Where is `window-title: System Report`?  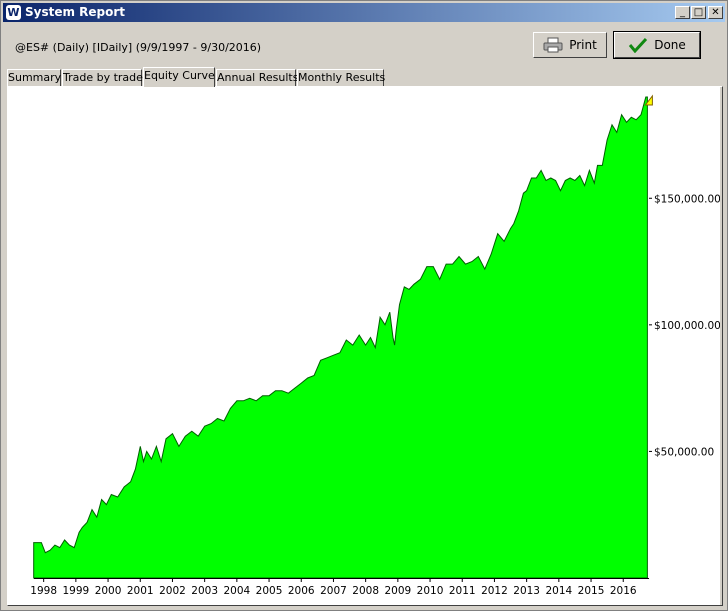
window-title: System Report is located at coordinates (75, 12).